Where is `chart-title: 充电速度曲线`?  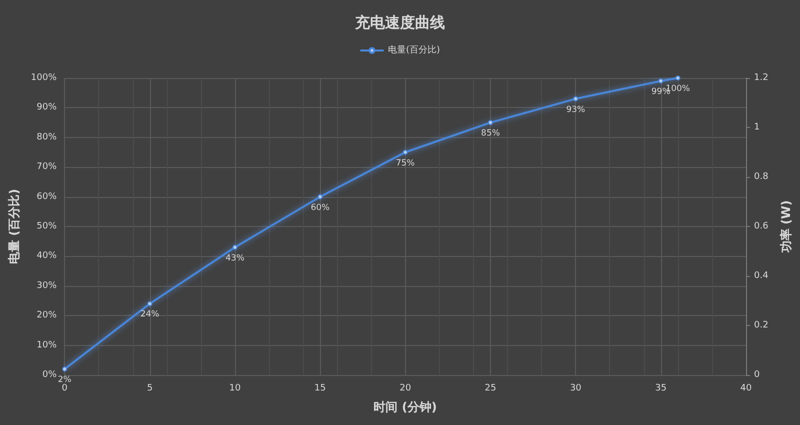 chart-title: 充电速度曲线 is located at coordinates (399, 23).